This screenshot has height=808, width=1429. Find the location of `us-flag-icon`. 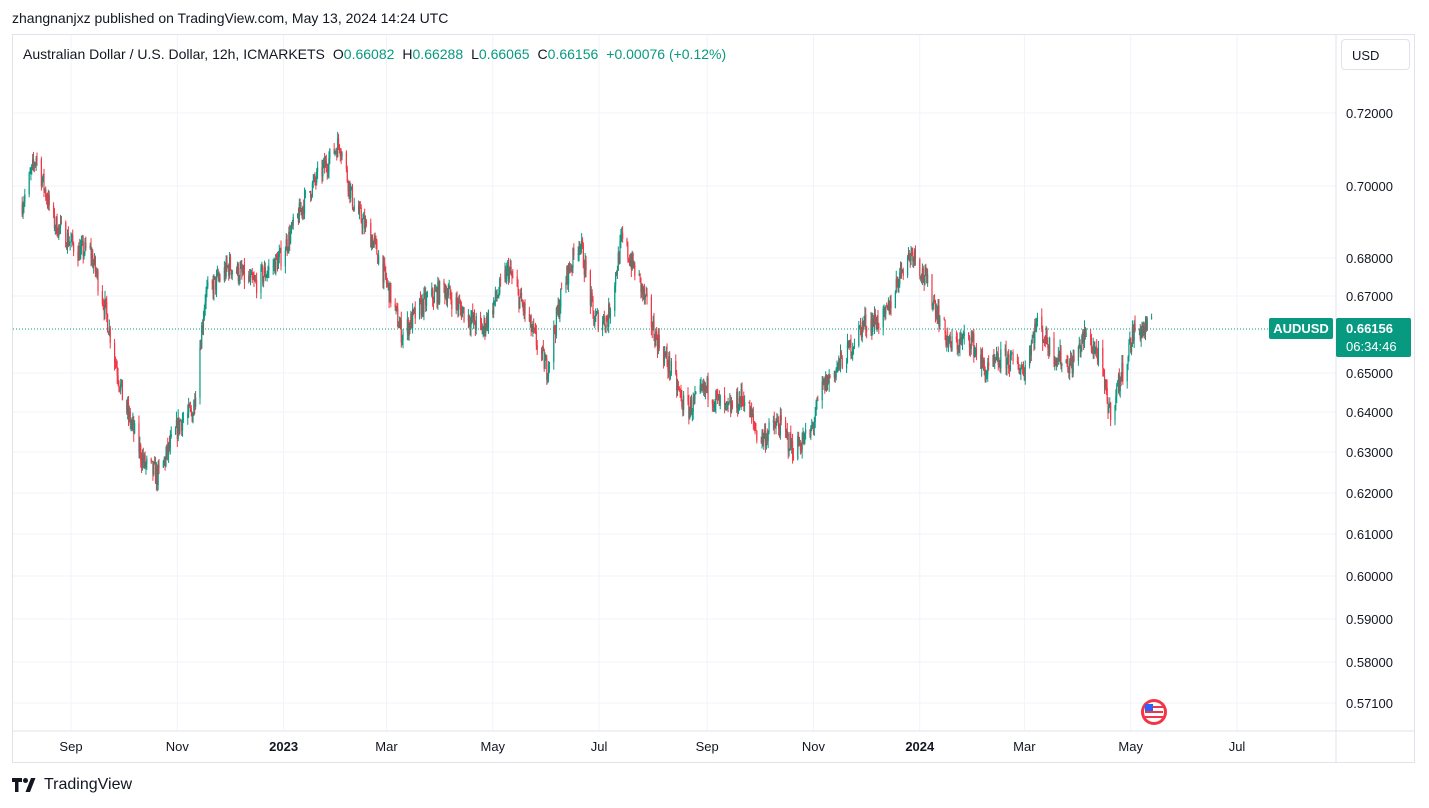

us-flag-icon is located at coordinates (1154, 712).